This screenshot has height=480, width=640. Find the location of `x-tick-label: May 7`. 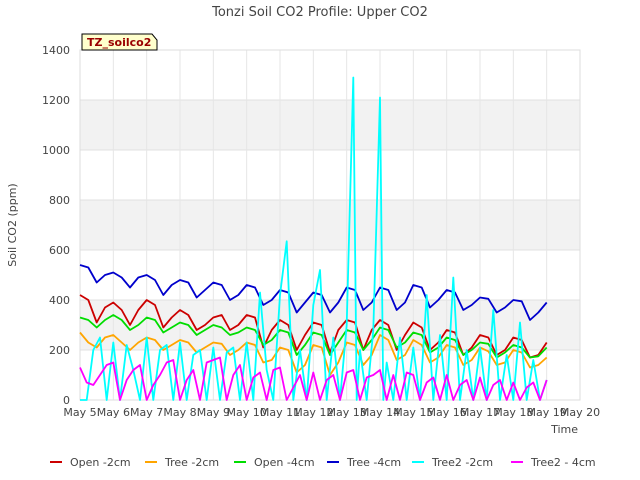

x-tick-label: May 7 is located at coordinates (146, 412).